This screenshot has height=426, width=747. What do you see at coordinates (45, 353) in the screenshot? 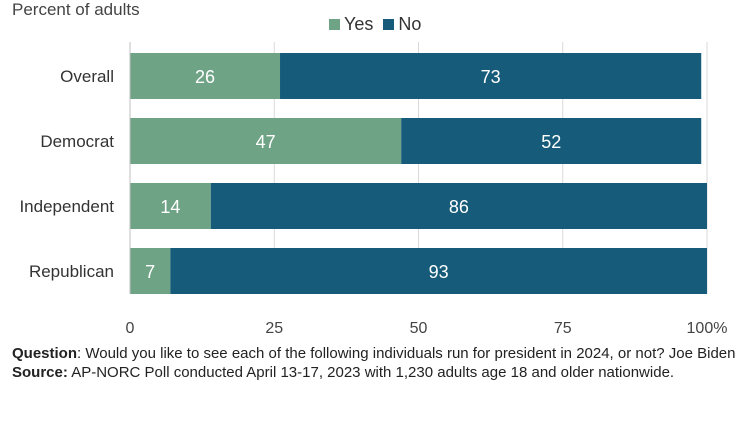
I see `question-label: Question` at bounding box center [45, 353].